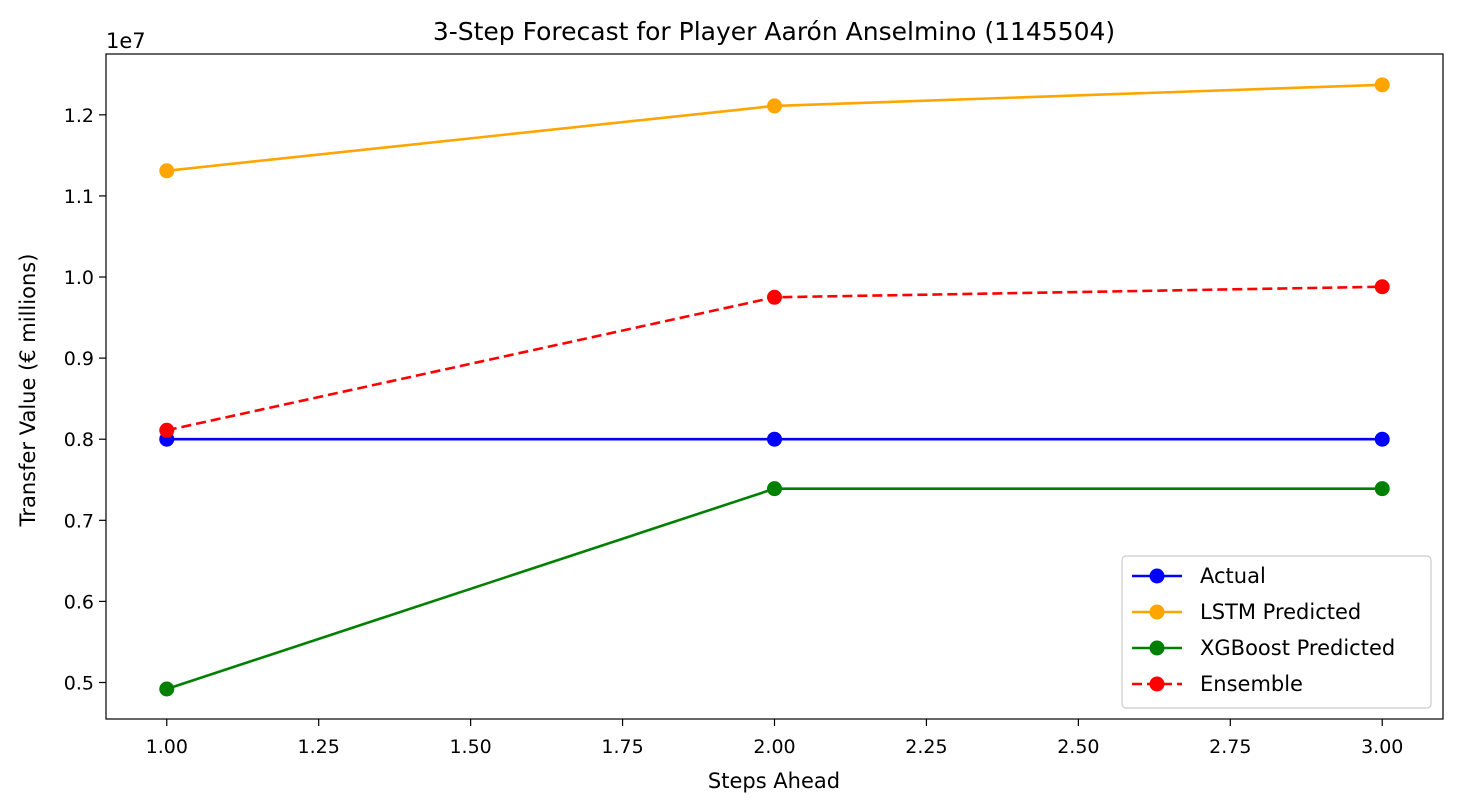 Image resolution: width=1460 pixels, height=811 pixels. Describe the element at coordinates (126, 41) in the screenshot. I see `y-offset-label: 1e7` at that location.